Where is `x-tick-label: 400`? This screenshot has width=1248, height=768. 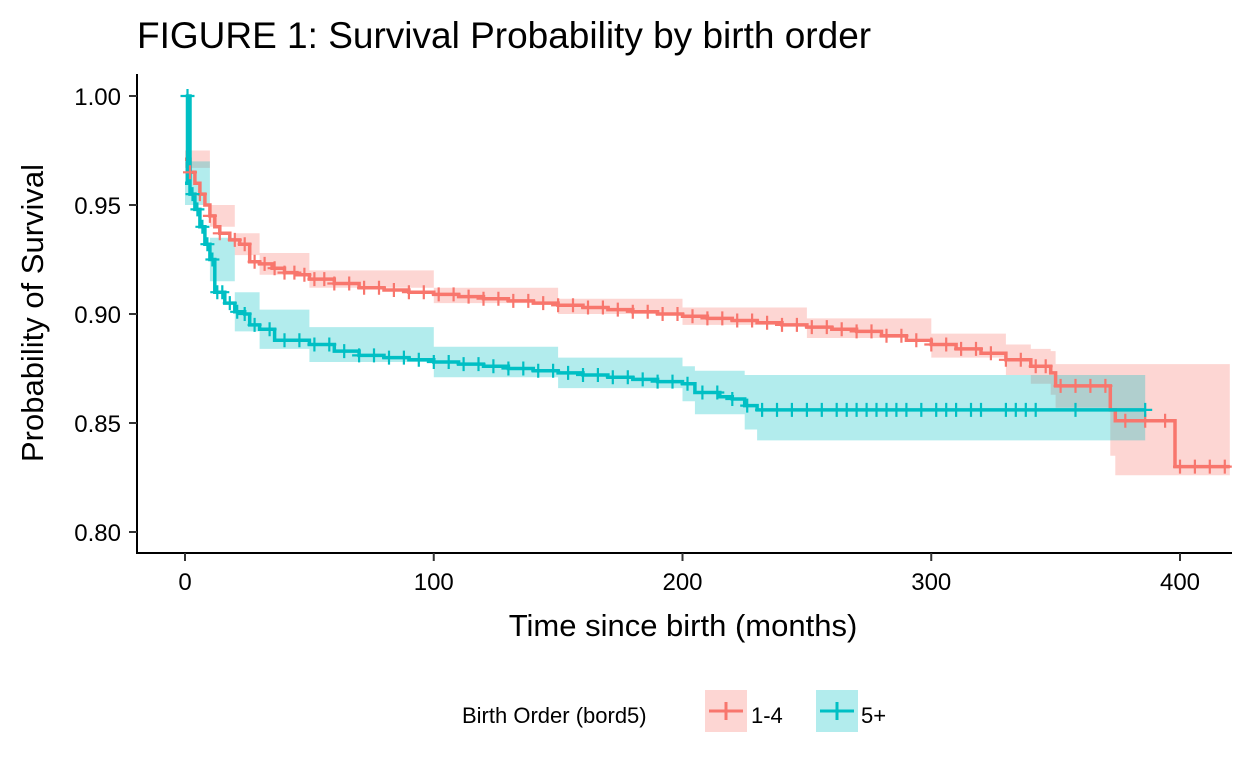 x-tick-label: 400 is located at coordinates (1180, 582).